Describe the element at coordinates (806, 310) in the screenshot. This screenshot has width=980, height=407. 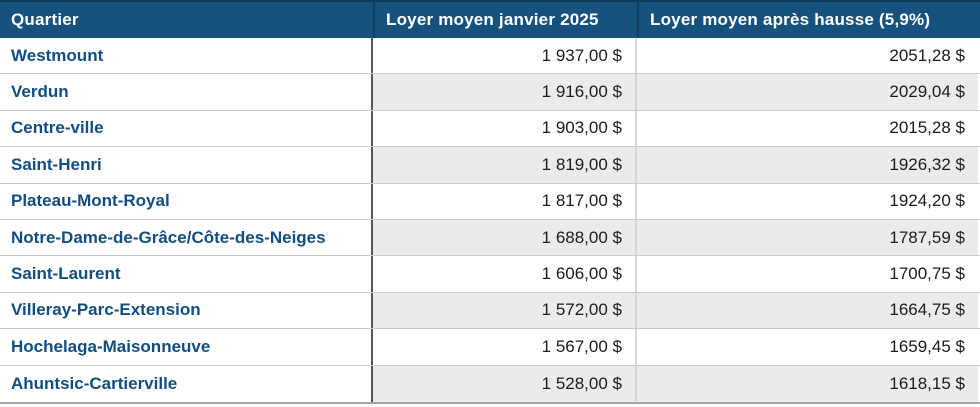
I see `loyer-apres-hausse-cell: 1664,75 $` at that location.